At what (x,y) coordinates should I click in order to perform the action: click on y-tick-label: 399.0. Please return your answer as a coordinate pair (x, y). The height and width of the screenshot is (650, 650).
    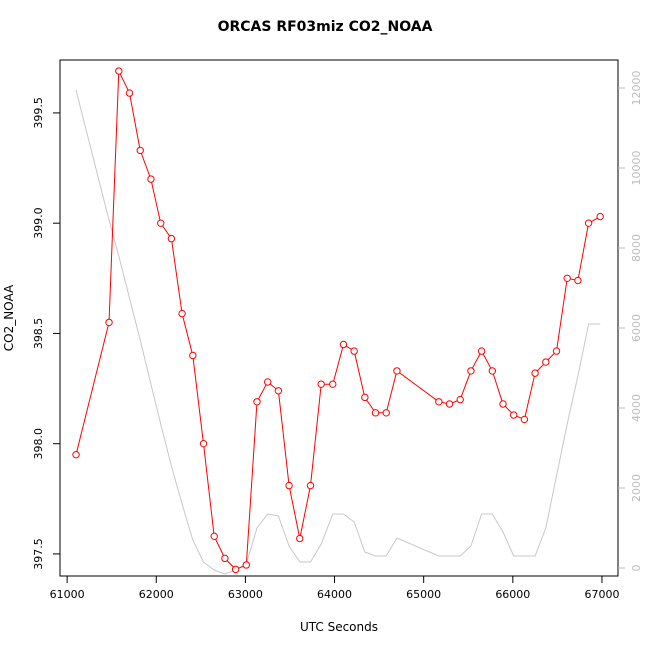
    Looking at the image, I should click on (38, 223).